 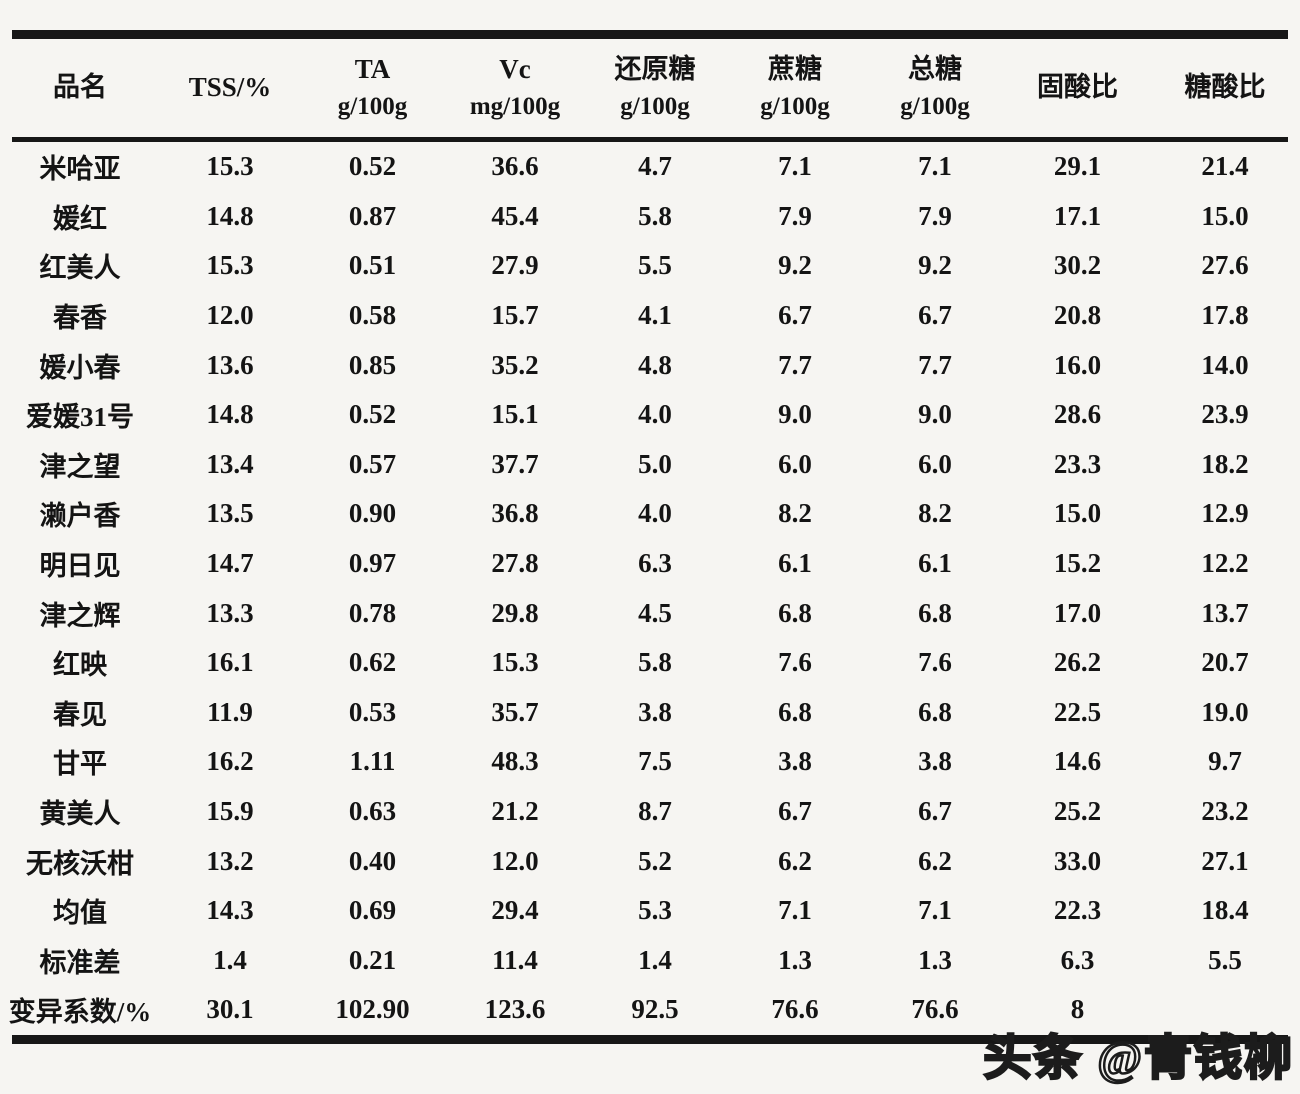 What do you see at coordinates (655, 761) in the screenshot?
I see `value-cell: 7.5` at bounding box center [655, 761].